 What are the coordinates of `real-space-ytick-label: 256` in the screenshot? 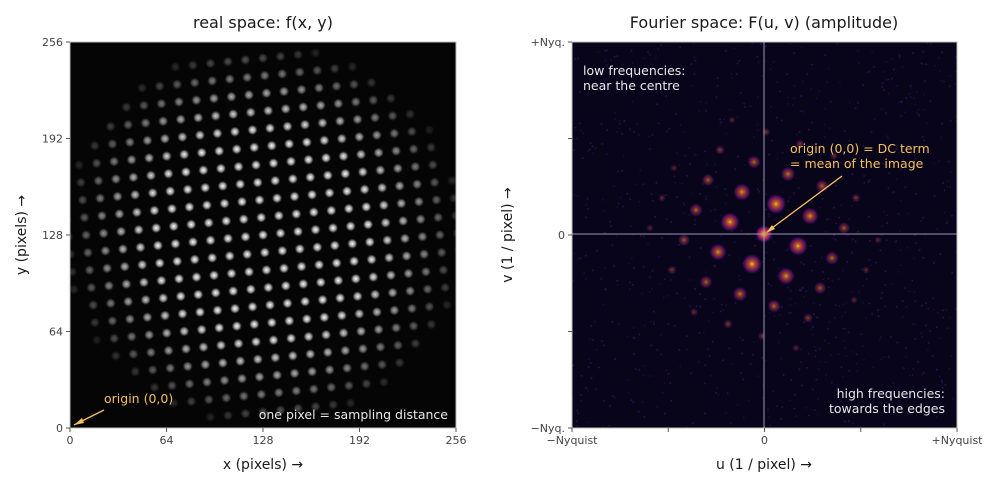 It's located at (52, 42).